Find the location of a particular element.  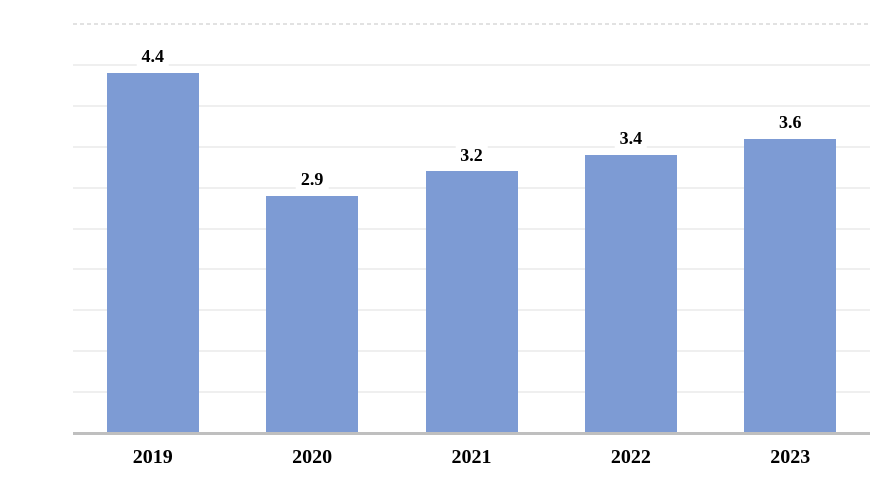

data-label-2023: 3.6 is located at coordinates (790, 122).